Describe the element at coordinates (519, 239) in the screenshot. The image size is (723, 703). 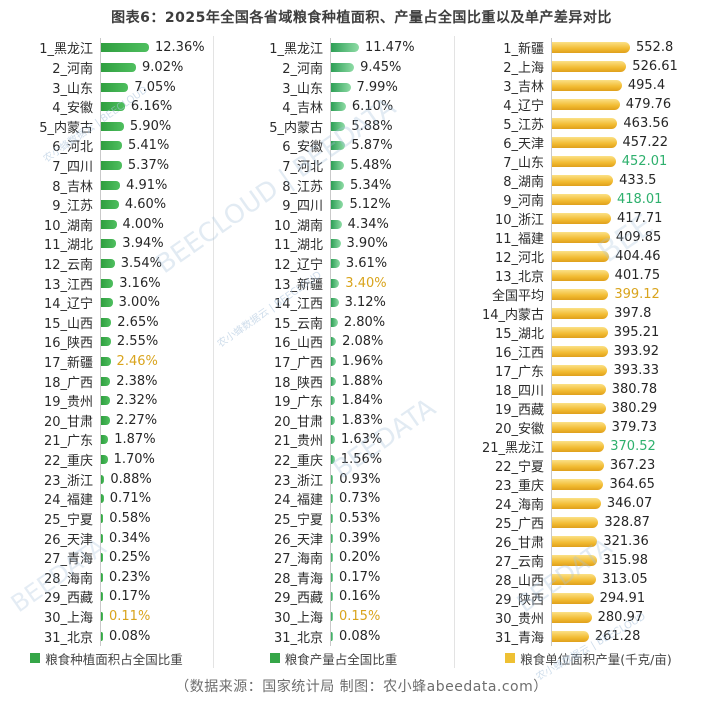
I see `row-label: 11_福建` at that location.